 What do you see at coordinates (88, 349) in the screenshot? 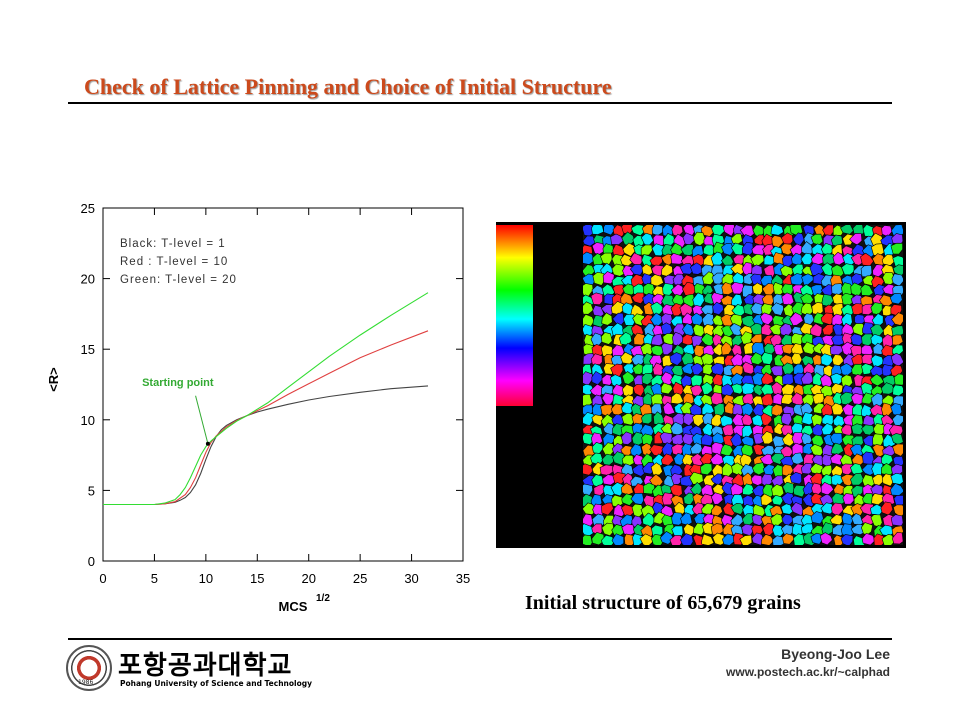
I see `y-tick-label-3: 15` at bounding box center [88, 349].